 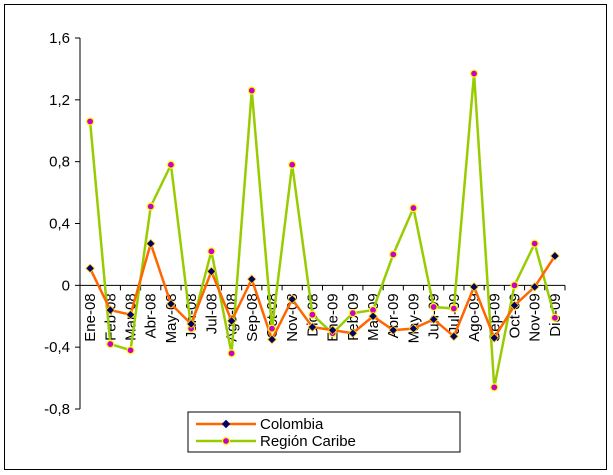 What do you see at coordinates (535, 317) in the screenshot?
I see `x-category-label: Nov-09` at bounding box center [535, 317].